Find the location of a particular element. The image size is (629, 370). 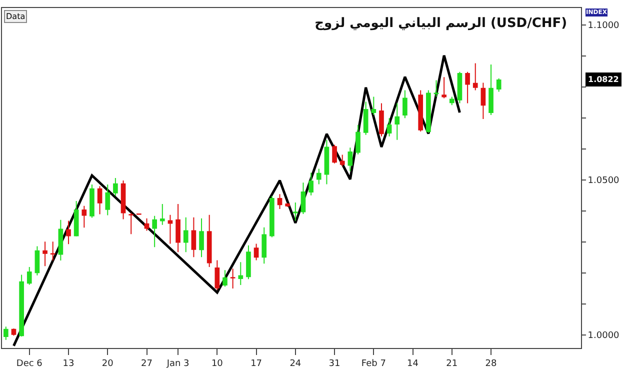

annotation: Data is located at coordinates (16, 16).